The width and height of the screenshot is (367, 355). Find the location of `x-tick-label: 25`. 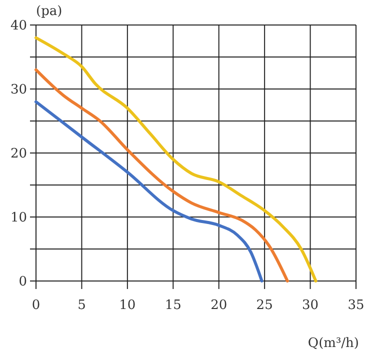

x-tick-label: 25 is located at coordinates (264, 305).